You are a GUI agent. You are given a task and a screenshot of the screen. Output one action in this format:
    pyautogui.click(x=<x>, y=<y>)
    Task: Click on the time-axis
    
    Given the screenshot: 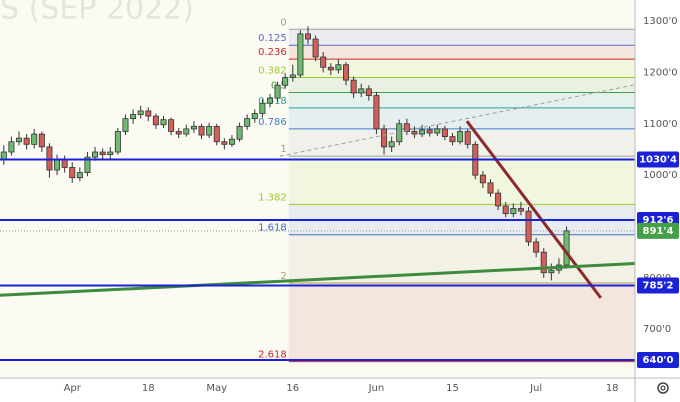 What is the action you would take?
    pyautogui.click(x=317, y=390)
    